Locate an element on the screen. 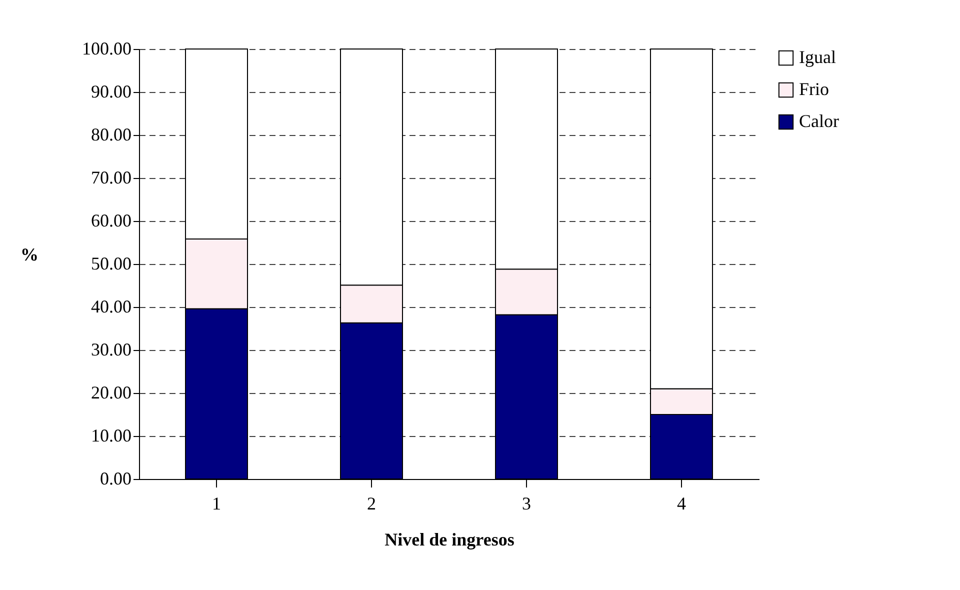  legend-label: Igual is located at coordinates (817, 57).